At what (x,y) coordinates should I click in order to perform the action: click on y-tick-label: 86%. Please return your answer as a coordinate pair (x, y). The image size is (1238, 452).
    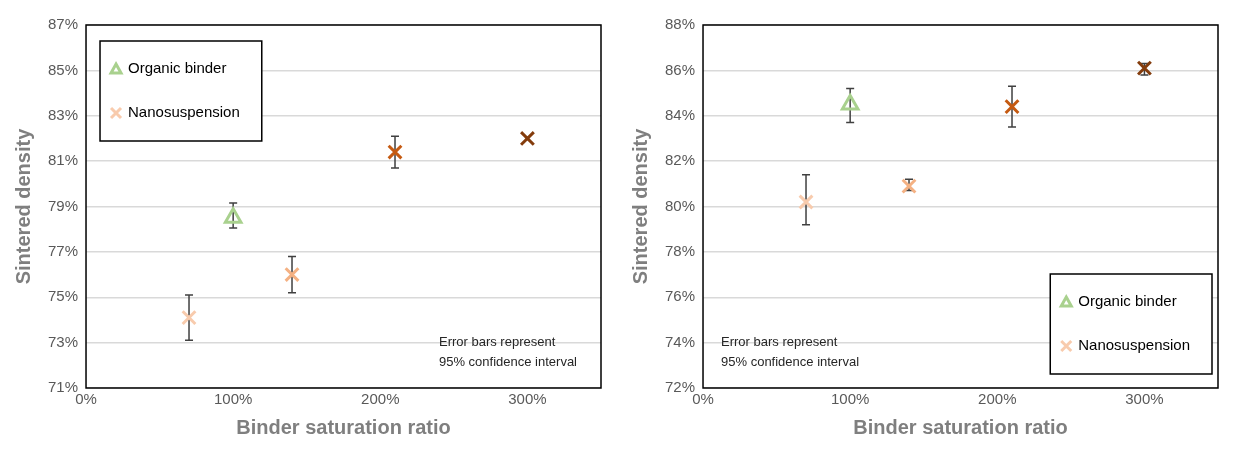
    Looking at the image, I should click on (680, 69).